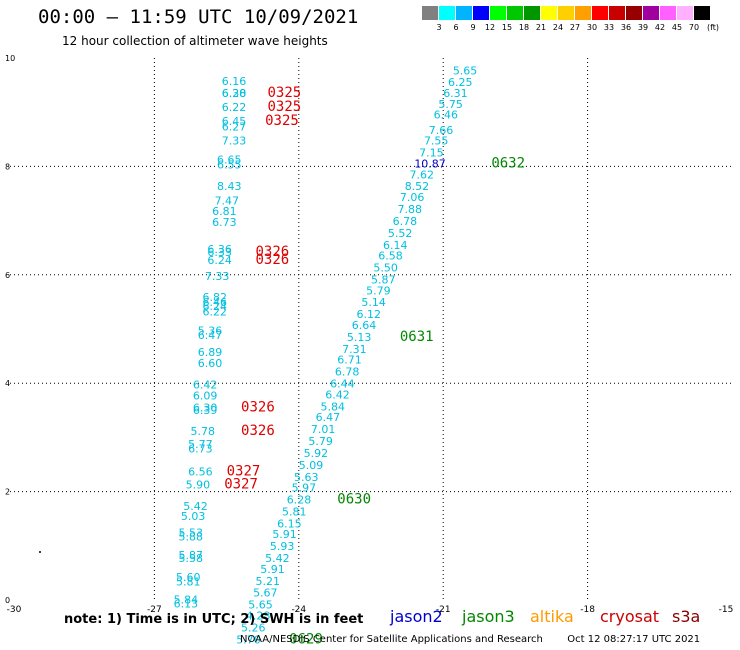 This screenshot has height=650, width=740. I want to click on x-tick-label: -15, so click(726, 610).